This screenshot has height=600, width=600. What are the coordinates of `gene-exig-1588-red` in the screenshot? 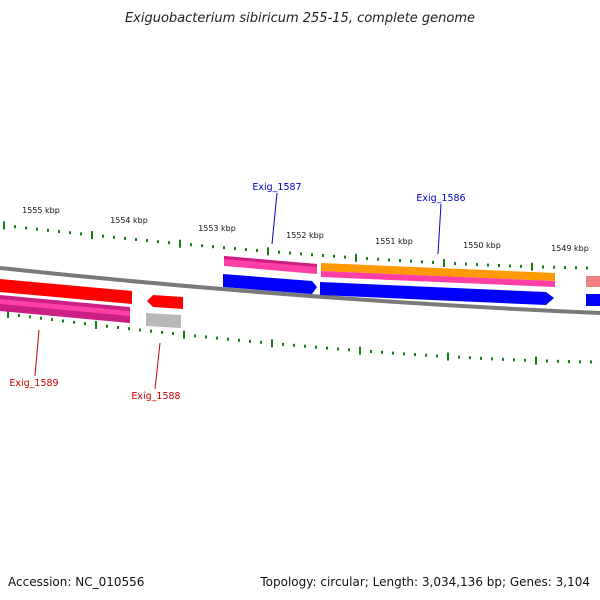 It's located at (165, 302).